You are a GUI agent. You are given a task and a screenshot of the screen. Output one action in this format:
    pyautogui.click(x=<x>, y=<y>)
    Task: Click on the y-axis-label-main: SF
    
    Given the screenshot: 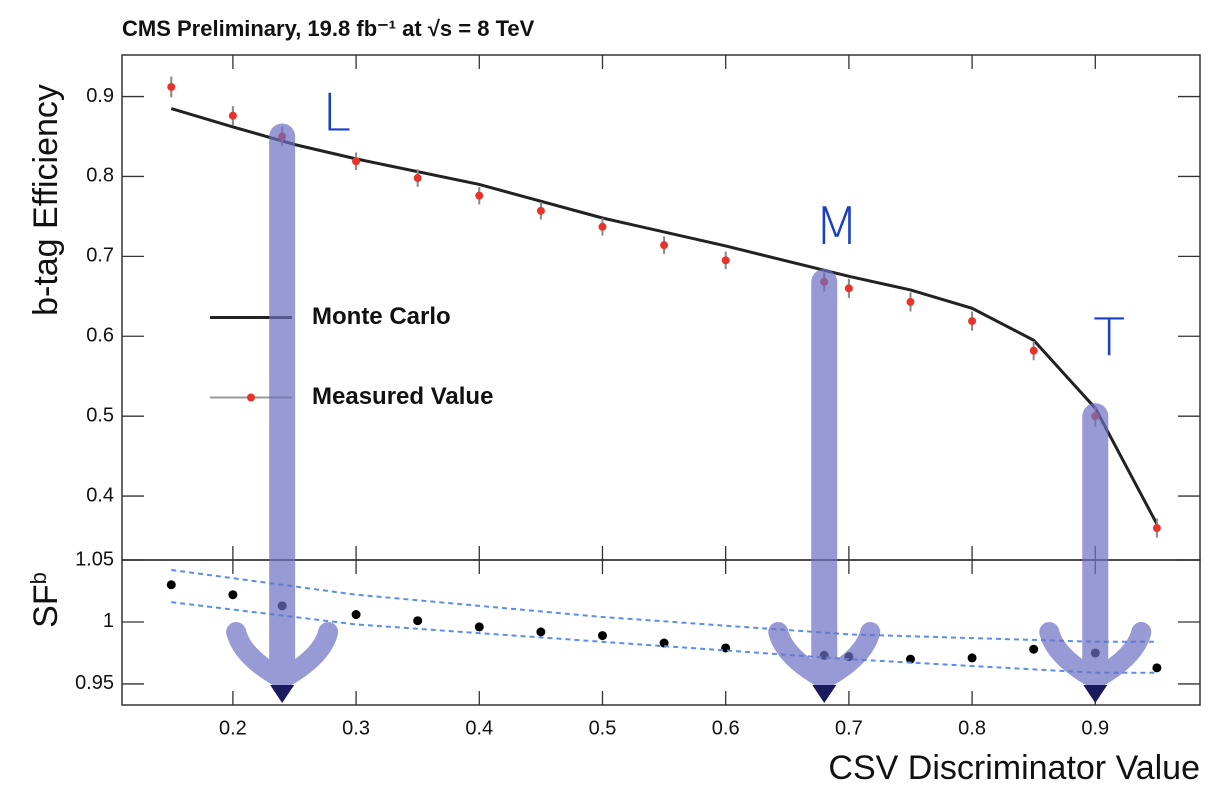 What is the action you would take?
    pyautogui.click(x=46, y=605)
    